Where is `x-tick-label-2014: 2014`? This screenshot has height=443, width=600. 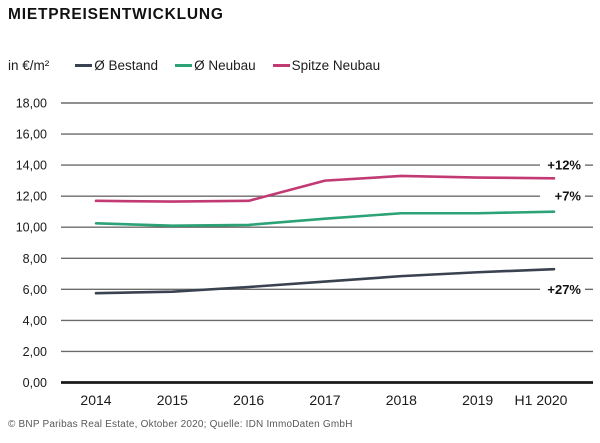 x-tick-label-2014: 2014 is located at coordinates (95, 400).